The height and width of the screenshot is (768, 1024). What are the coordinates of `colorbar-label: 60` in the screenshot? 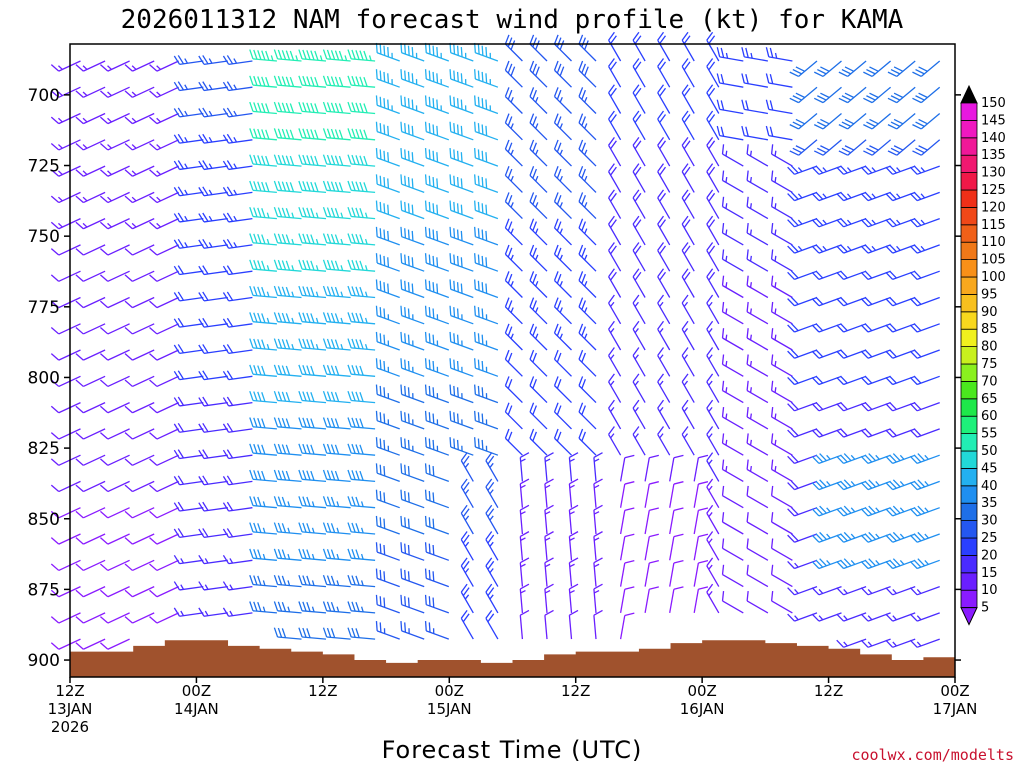 It's located at (989, 416).